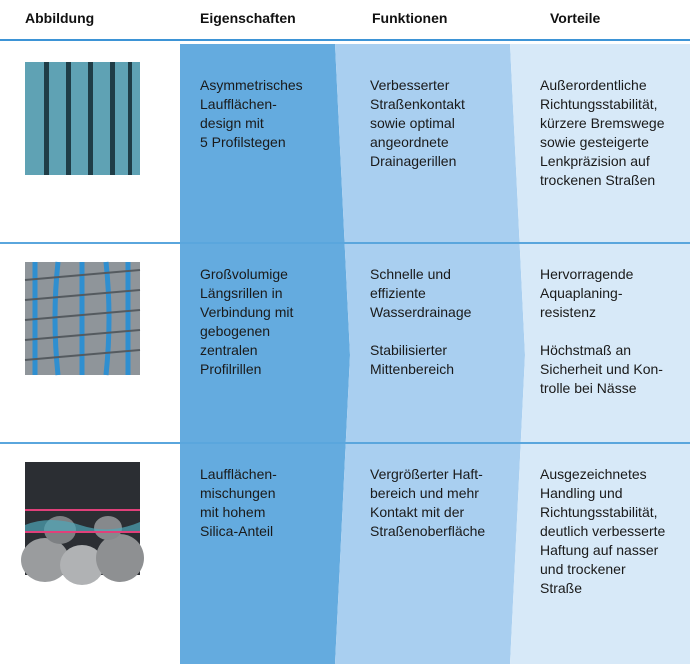  Describe the element at coordinates (231, 369) in the screenshot. I see `cell-text: Profilrillen` at that location.